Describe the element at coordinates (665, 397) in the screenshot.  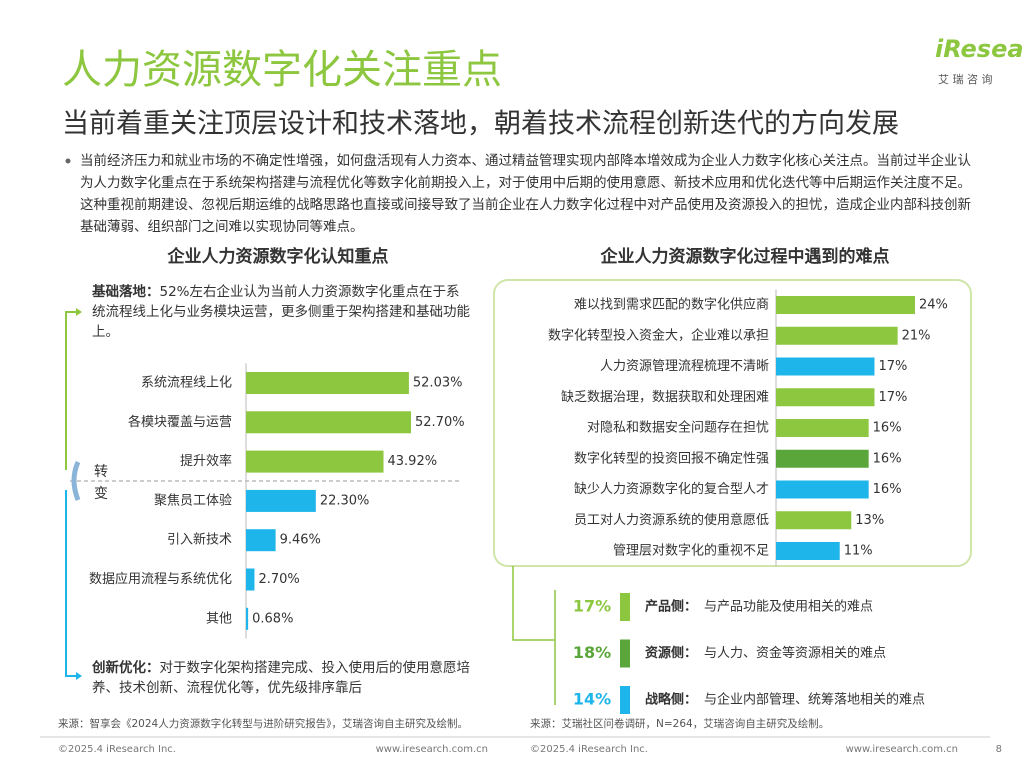
I see `category-label: 缺乏数据治理，数据获取和处理困难` at that location.